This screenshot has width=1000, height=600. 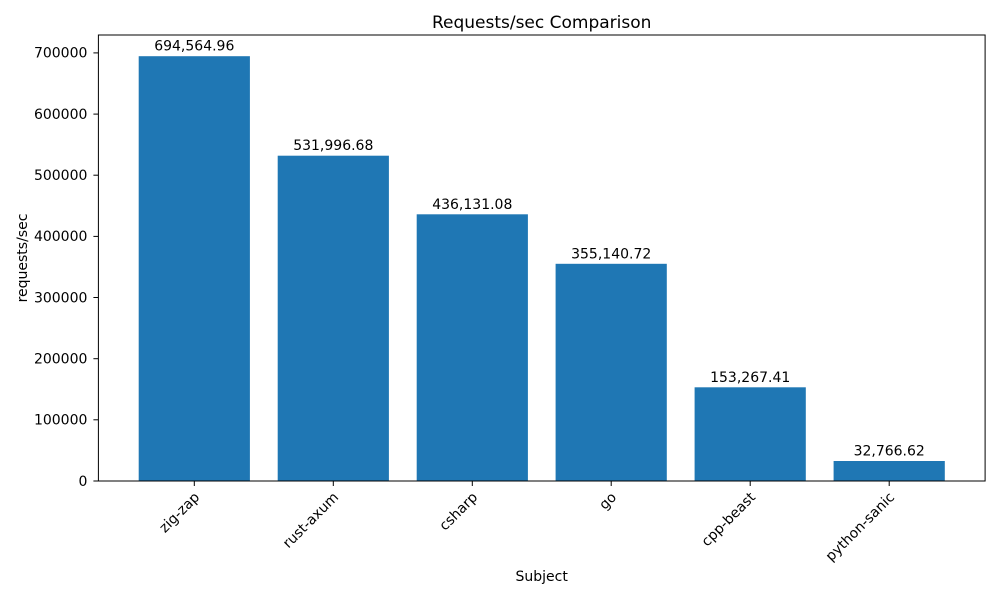 I want to click on x-tick-label: csharp, so click(x=459, y=511).